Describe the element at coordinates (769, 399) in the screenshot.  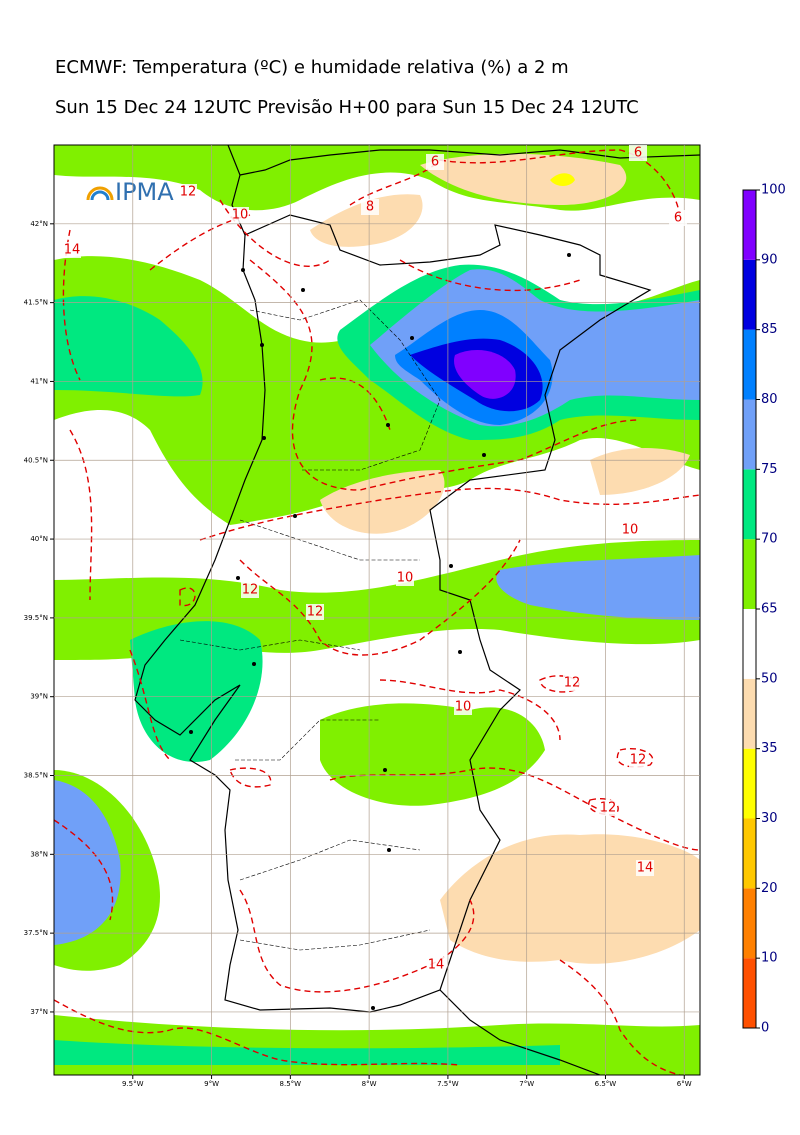
I see `colorbar-label: 80` at that location.